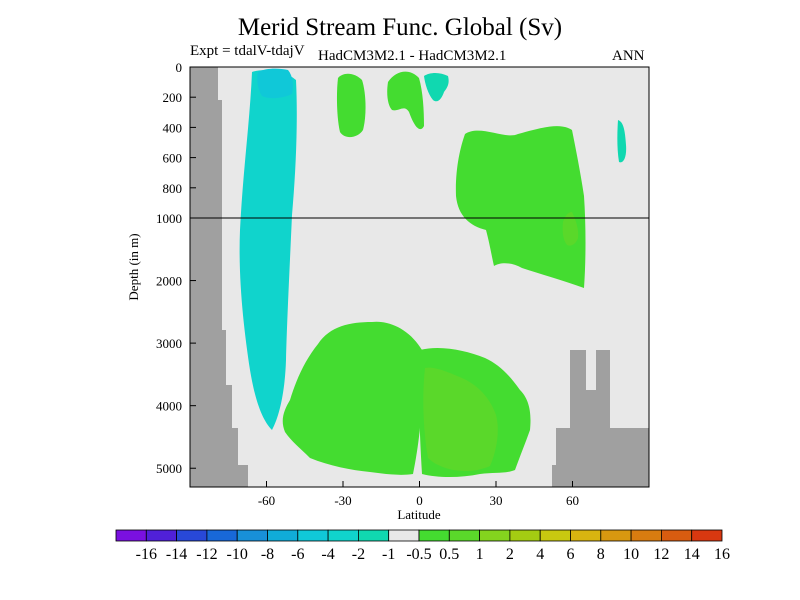  Describe the element at coordinates (460, 419) in the screenshot. I see `region-deep-positive-core` at that location.